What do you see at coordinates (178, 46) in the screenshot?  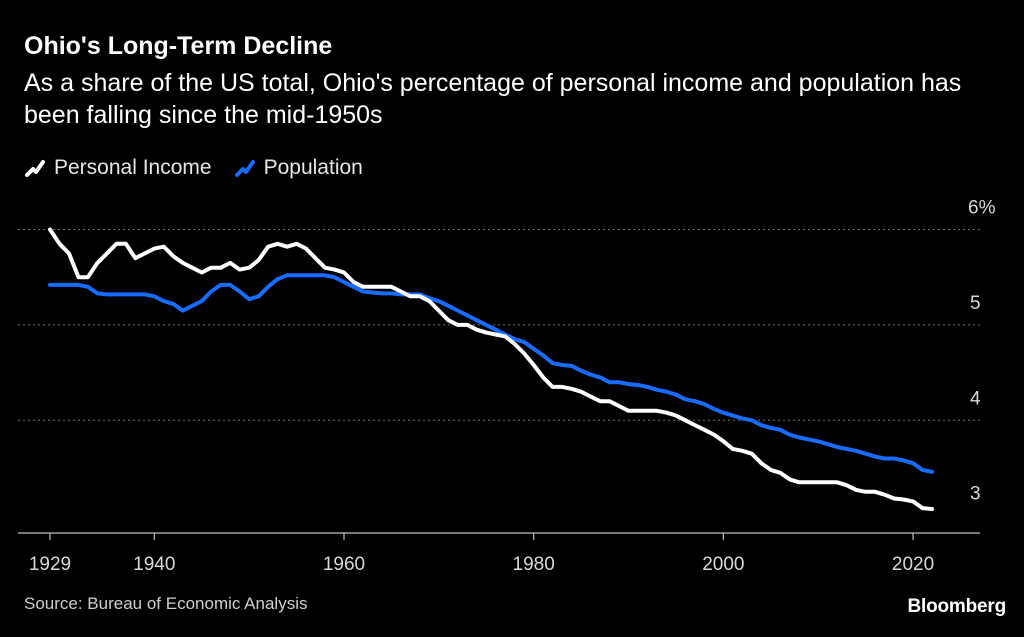 I see `chart-title: Ohio's Long-Term Decline` at bounding box center [178, 46].